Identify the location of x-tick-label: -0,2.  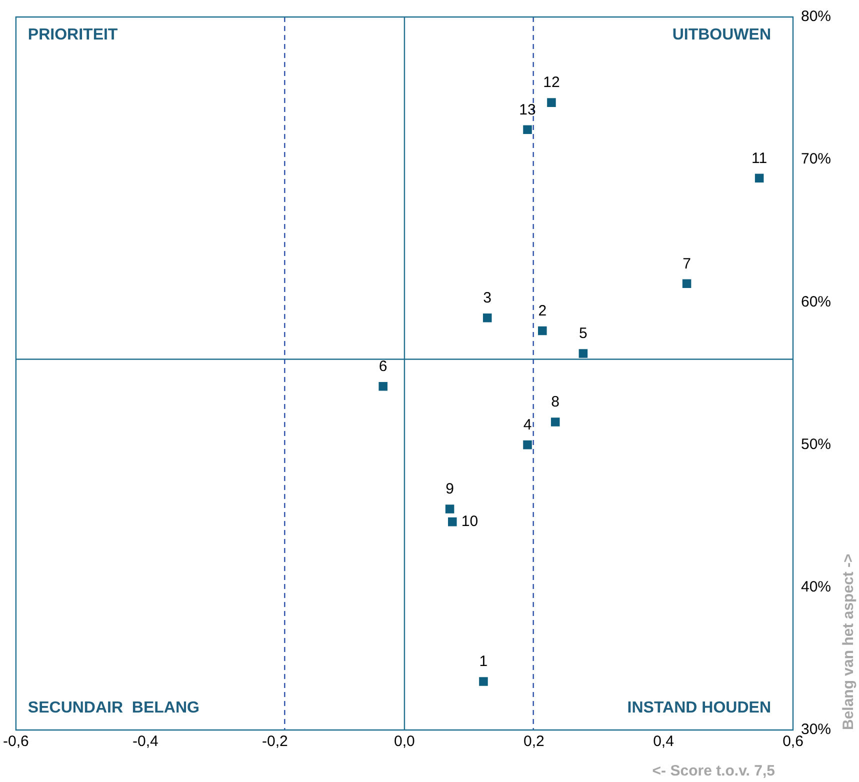
(275, 741).